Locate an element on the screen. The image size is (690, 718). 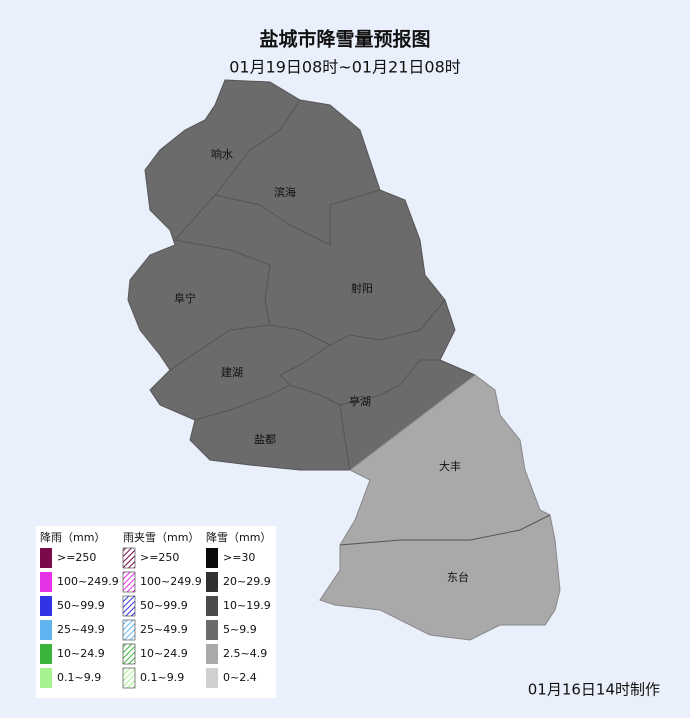
region-label: 亭湖 is located at coordinates (360, 401).